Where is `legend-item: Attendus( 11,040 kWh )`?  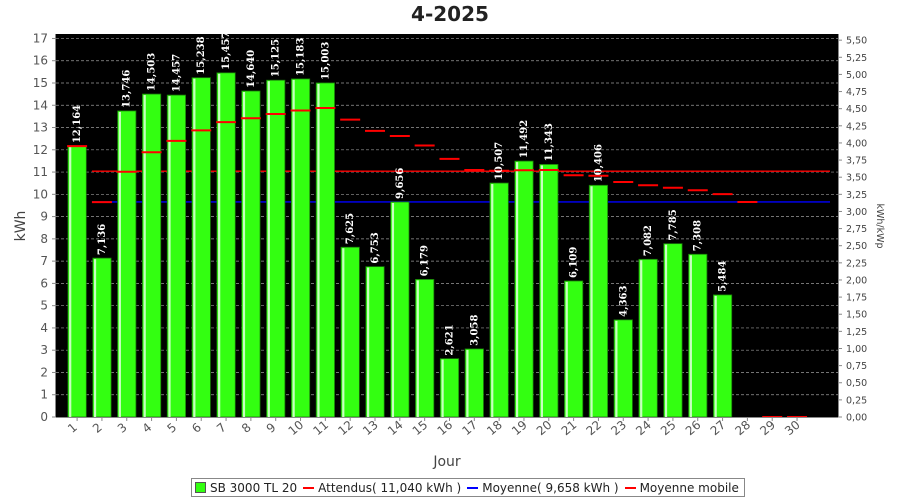 legend-item: Attendus( 11,040 kWh ) is located at coordinates (382, 488).